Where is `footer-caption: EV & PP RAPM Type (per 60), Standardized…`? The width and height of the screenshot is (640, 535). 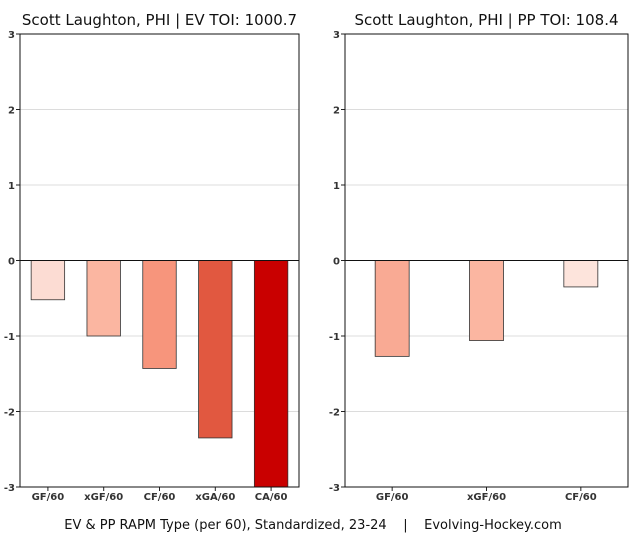
footer-caption: EV & PP RAPM Type (per 60), Standardized… is located at coordinates (313, 525).